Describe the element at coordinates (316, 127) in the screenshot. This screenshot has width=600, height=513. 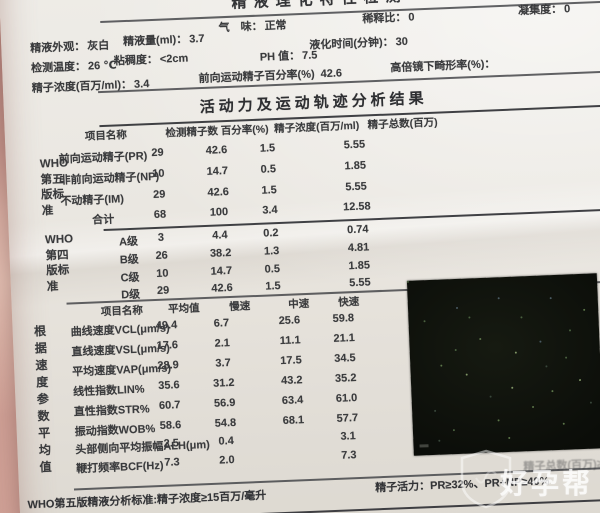
I see `column-header: 精子浓度(百万/ml)` at that location.